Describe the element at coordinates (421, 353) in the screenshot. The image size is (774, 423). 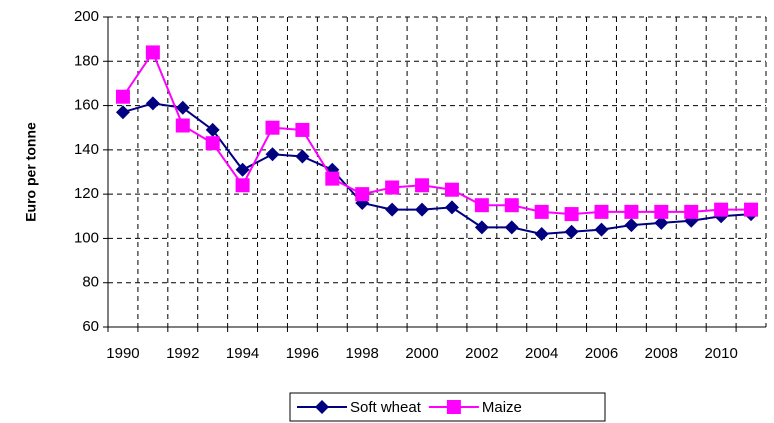
I see `x-tick-label: 2000` at that location.